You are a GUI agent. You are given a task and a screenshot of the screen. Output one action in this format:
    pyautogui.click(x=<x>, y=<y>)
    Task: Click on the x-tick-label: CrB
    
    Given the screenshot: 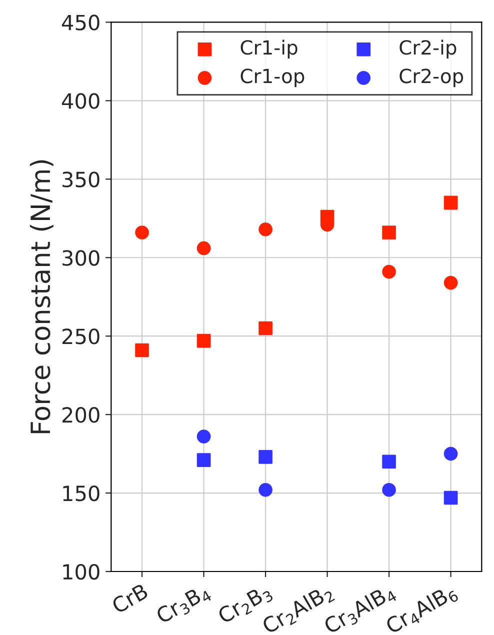 What is the action you would take?
    pyautogui.click(x=129, y=598)
    